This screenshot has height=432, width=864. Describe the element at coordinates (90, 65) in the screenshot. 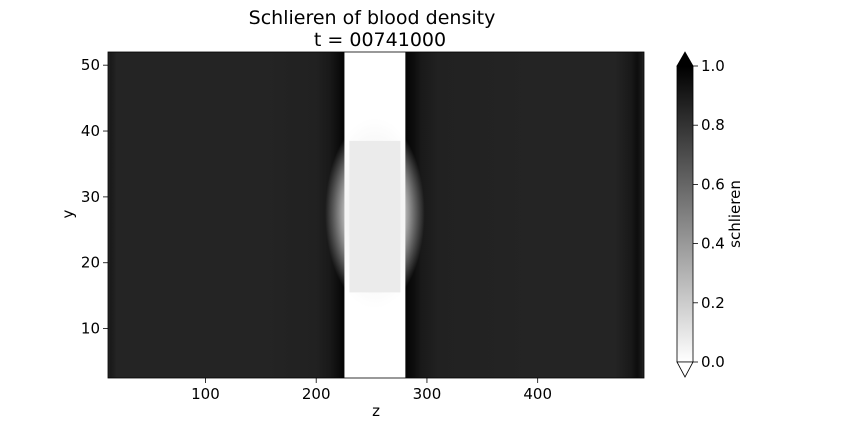

I see `y-tick-label: 50` at that location.